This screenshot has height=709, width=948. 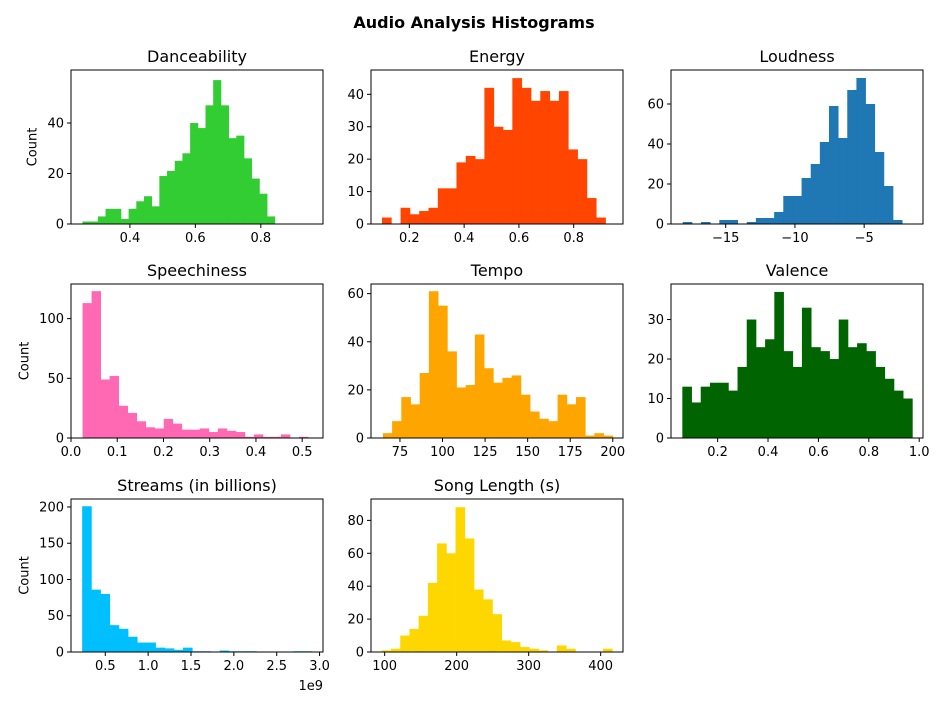 What do you see at coordinates (528, 666) in the screenshot?
I see `x-tick-label: 300` at bounding box center [528, 666].